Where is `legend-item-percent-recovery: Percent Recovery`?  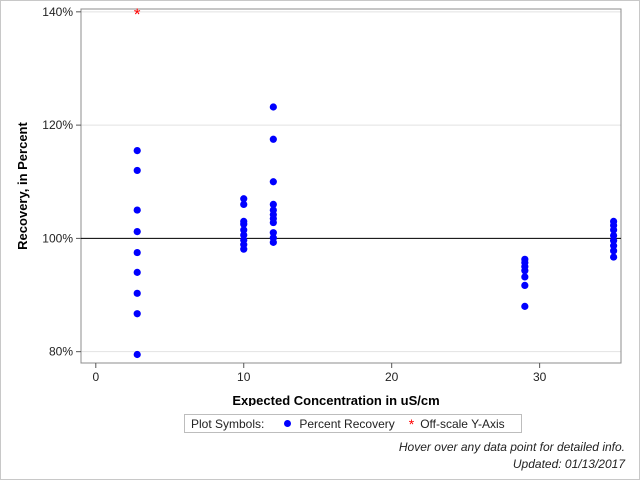
legend-item-percent-recovery: Percent Recovery is located at coordinates (347, 423).